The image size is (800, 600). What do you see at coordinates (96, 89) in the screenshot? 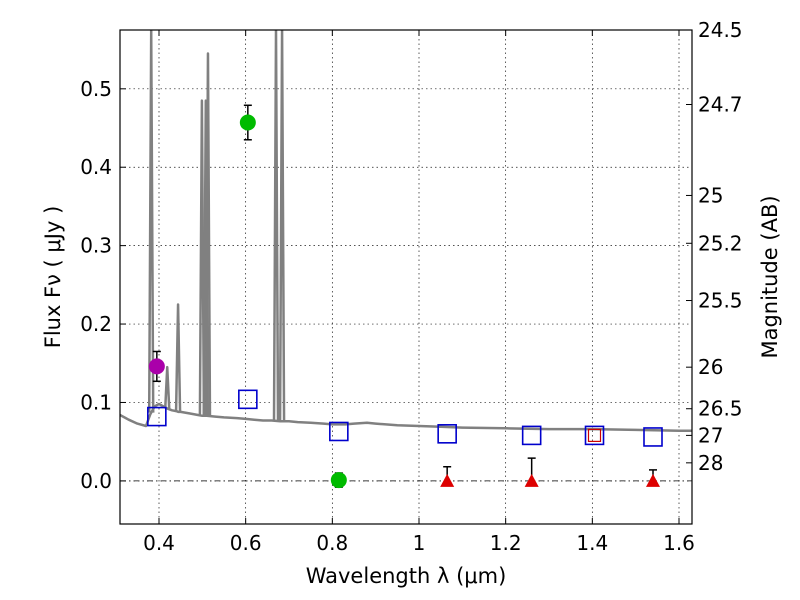
I see `y-tick-label: 0.5` at bounding box center [96, 89].